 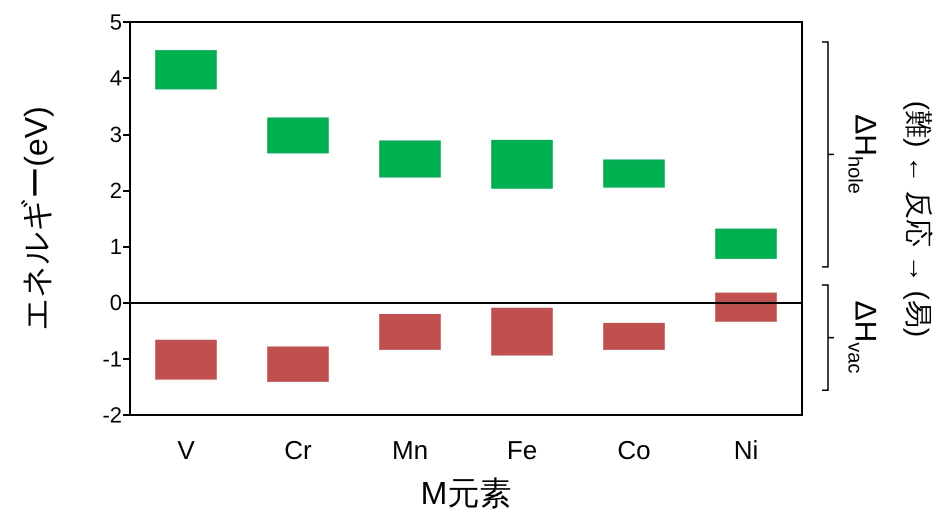 I want to click on y-tick-label: 3, so click(x=116, y=134).